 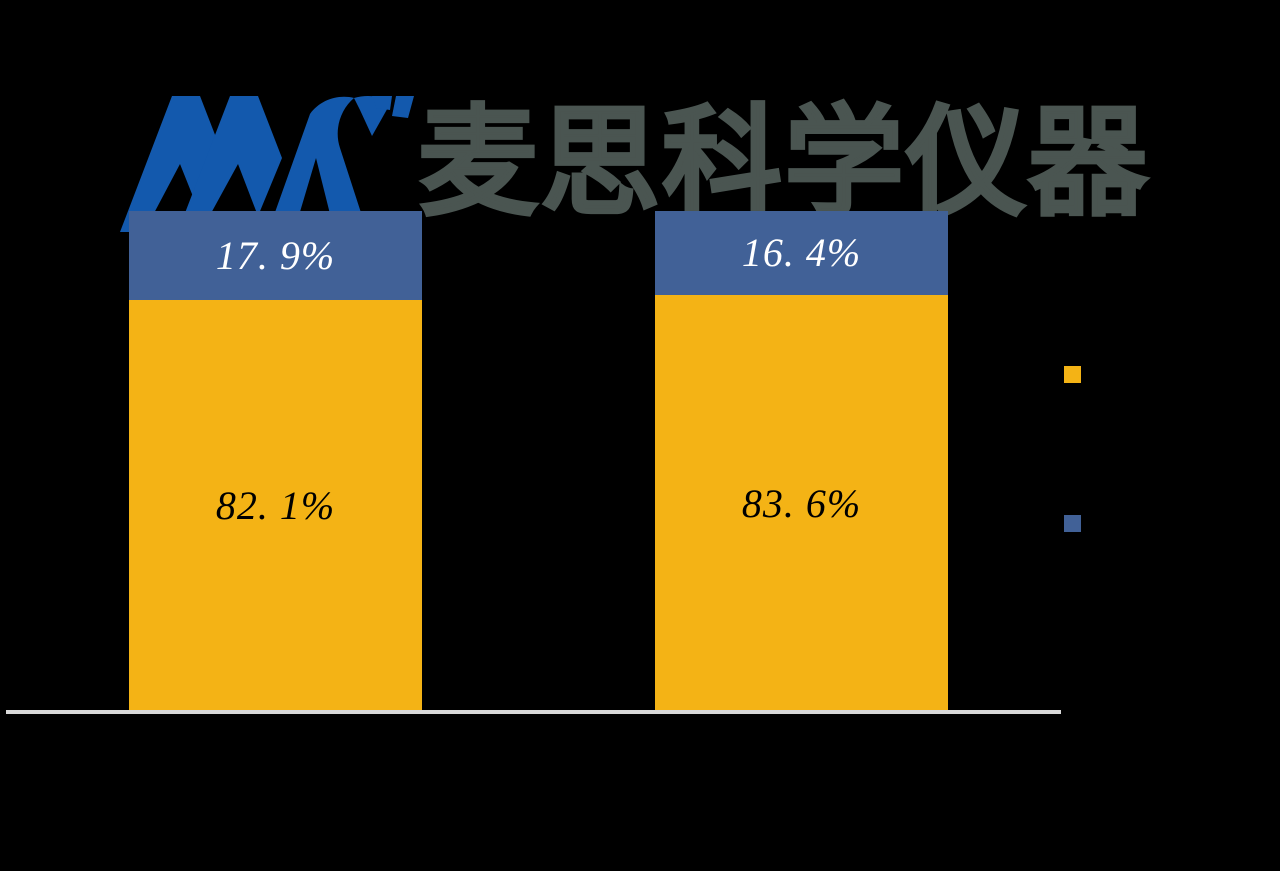 I want to click on brand-watermark-text: 麦思科学仪器, so click(x=783, y=163).